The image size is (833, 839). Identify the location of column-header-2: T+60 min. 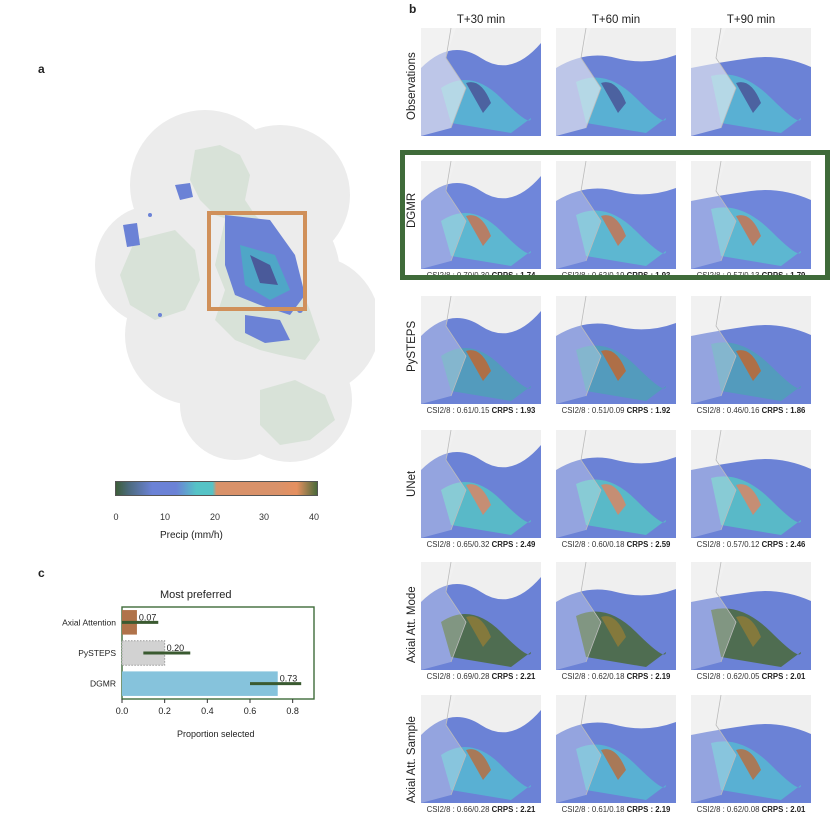
(616, 20).